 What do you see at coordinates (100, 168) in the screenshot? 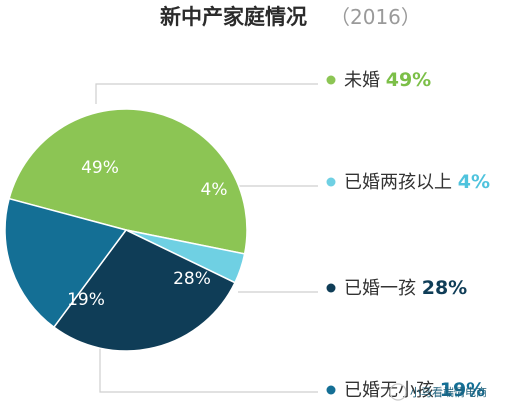
I see `slice-label-1: 49%` at bounding box center [100, 168].